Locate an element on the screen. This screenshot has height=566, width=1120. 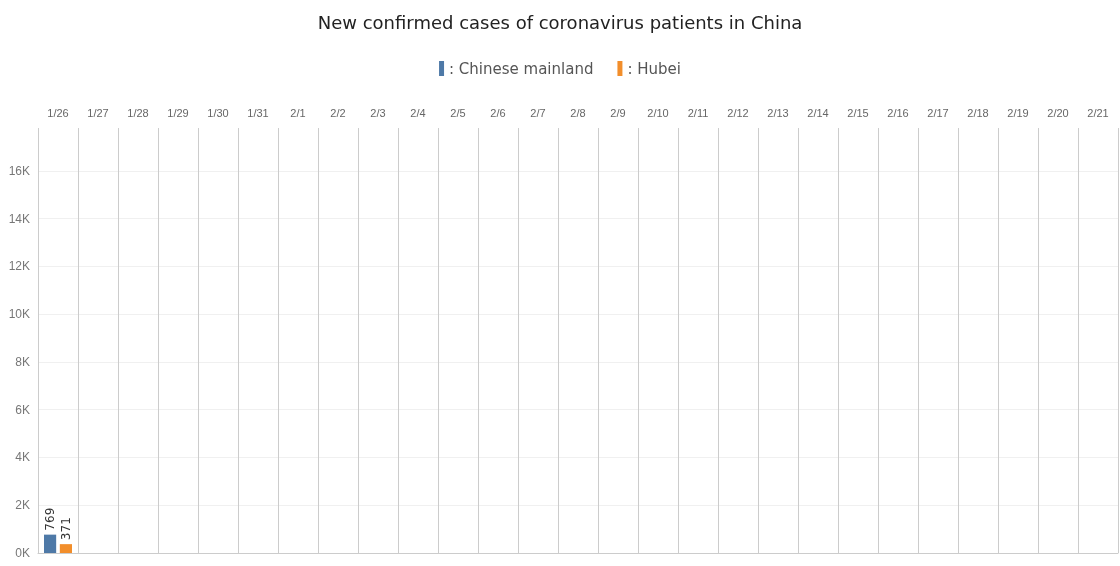
data-label: 769 is located at coordinates (50, 519).